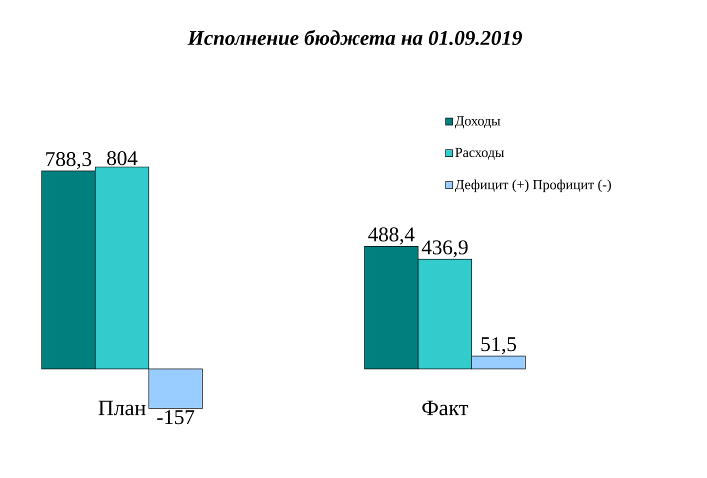 The width and height of the screenshot is (707, 478). I want to click on data-label: 788,3, so click(69, 161).